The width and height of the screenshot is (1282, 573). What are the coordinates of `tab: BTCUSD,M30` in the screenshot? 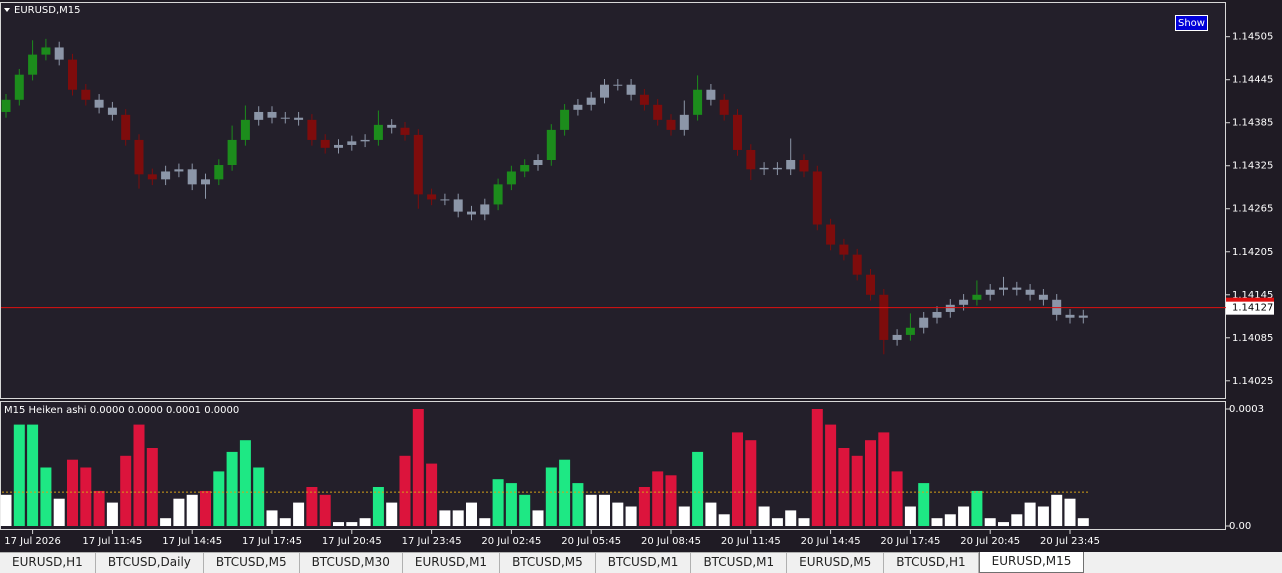 It's located at (351, 562).